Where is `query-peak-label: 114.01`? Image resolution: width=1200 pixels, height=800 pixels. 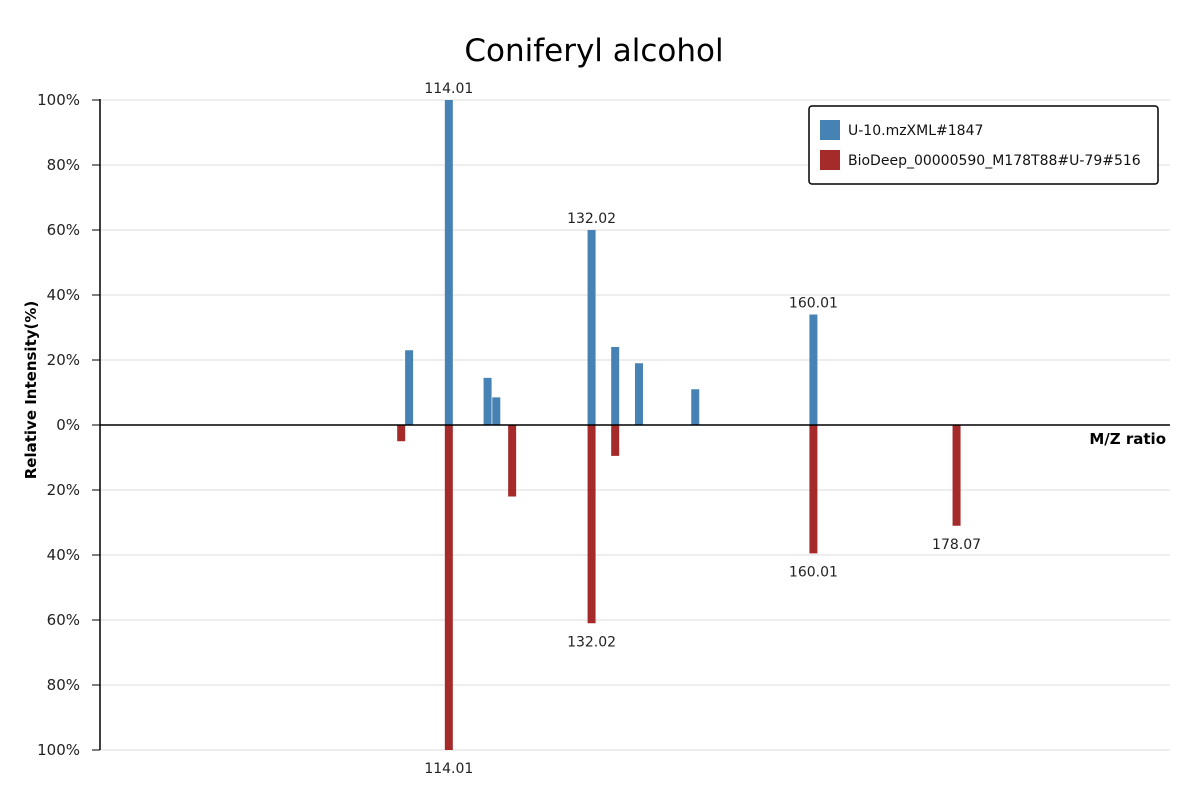 query-peak-label: 114.01 is located at coordinates (448, 89).